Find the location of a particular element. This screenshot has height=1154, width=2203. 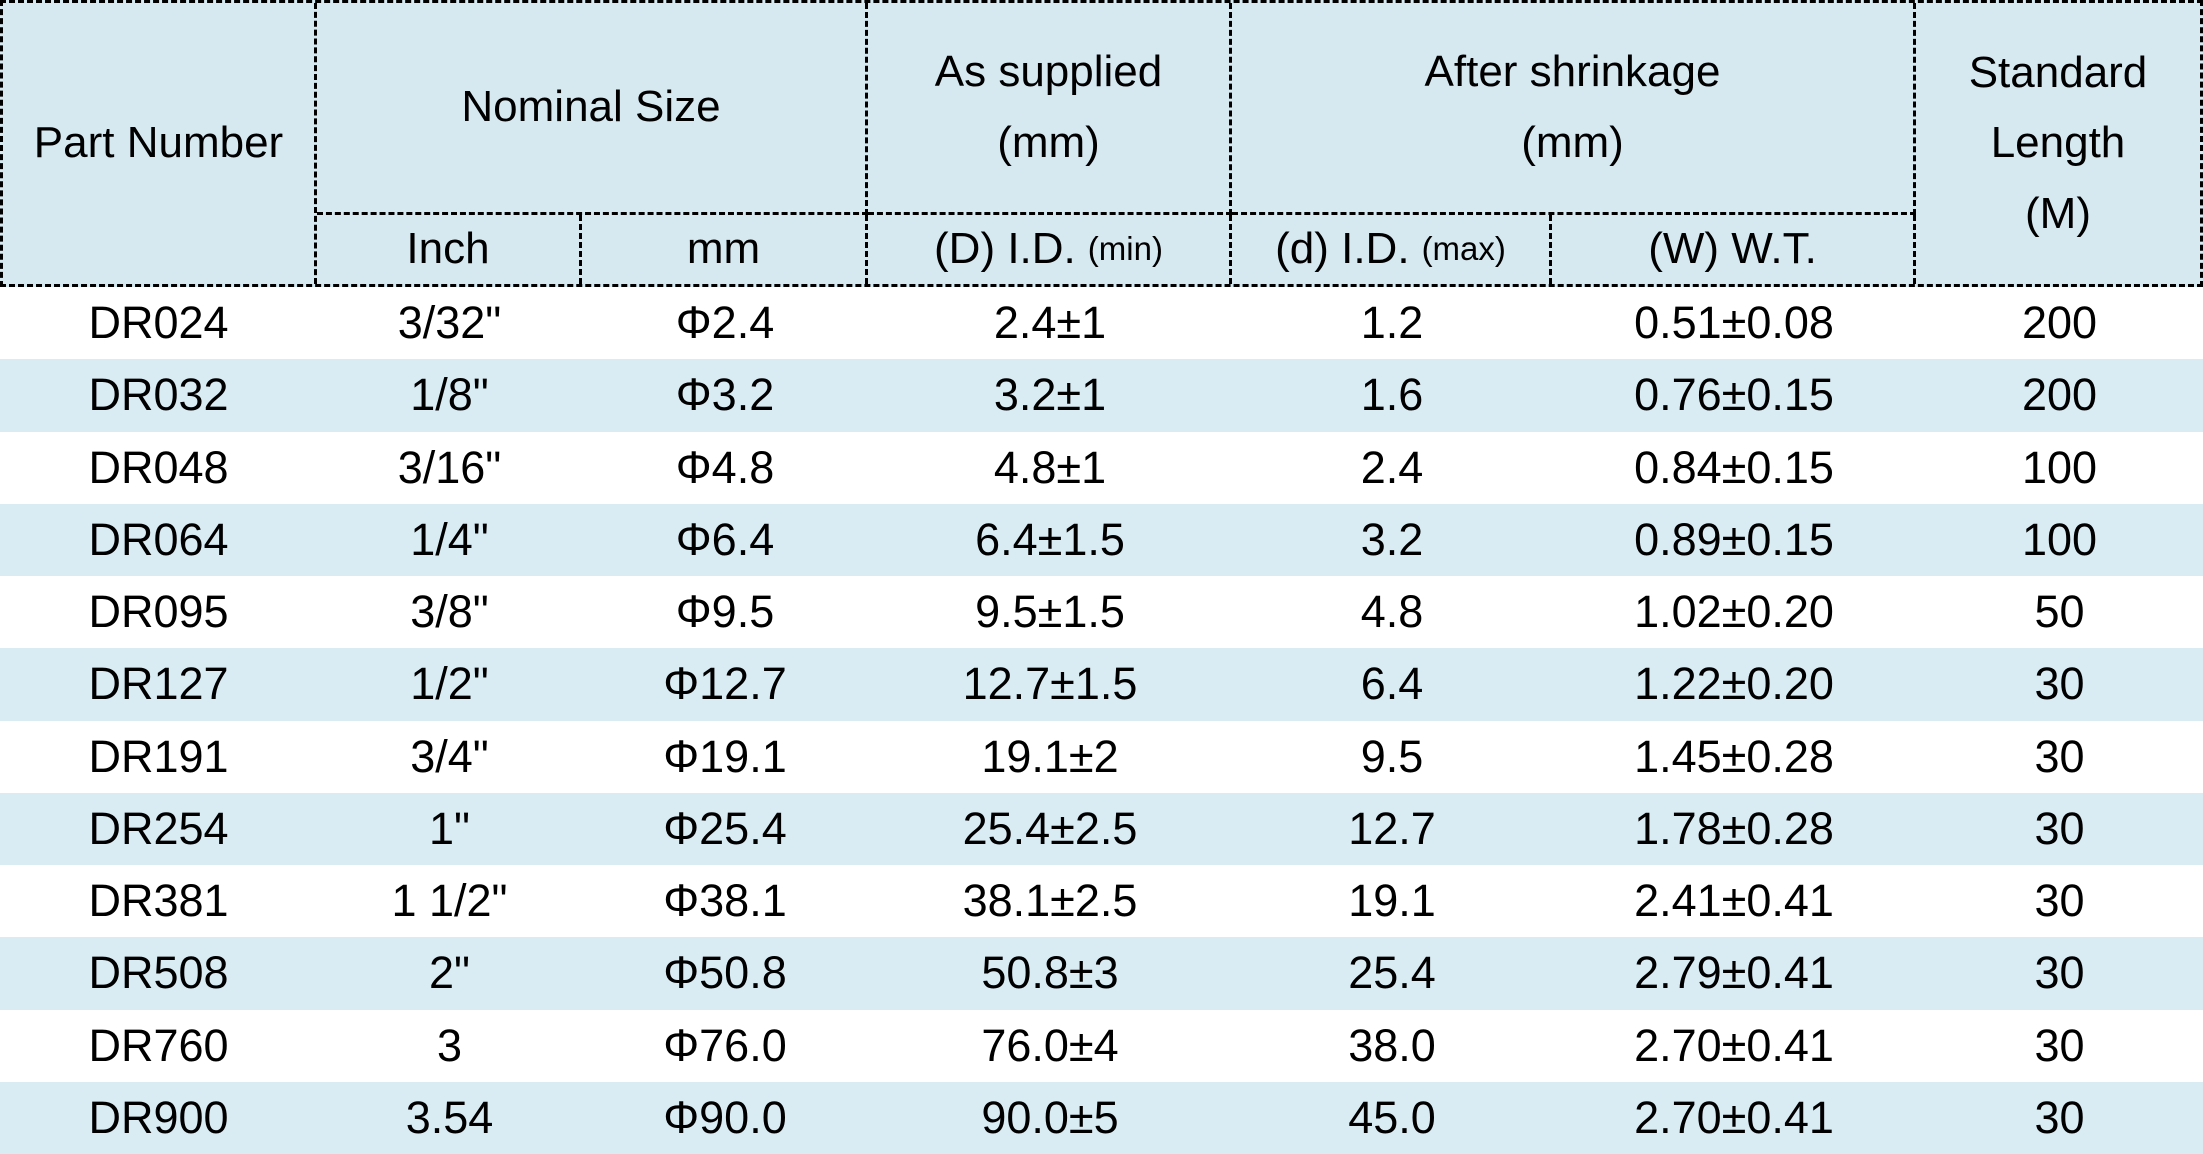

cell-d-id-max: 45.0 is located at coordinates (1392, 1117).